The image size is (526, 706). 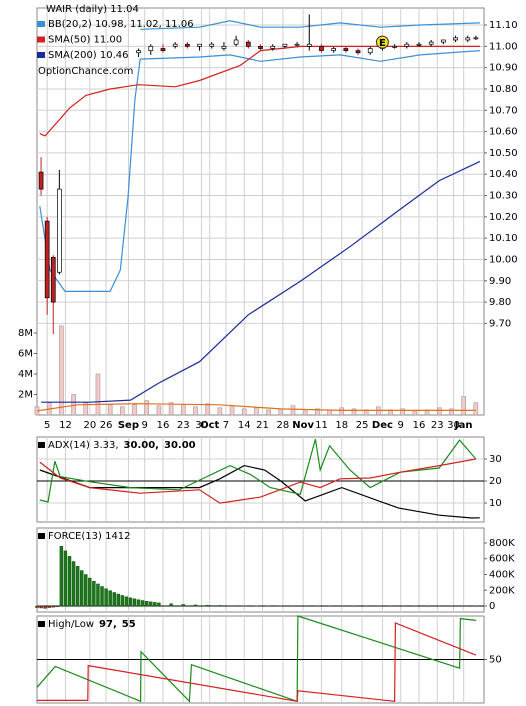 I want to click on x-tick-label: 14, so click(x=244, y=425).